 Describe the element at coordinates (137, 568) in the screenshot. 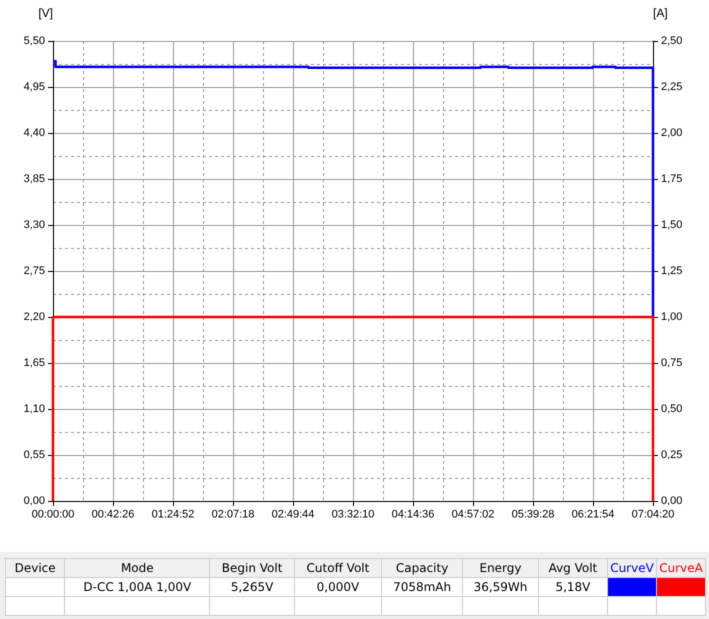

I see `text: Mode` at that location.